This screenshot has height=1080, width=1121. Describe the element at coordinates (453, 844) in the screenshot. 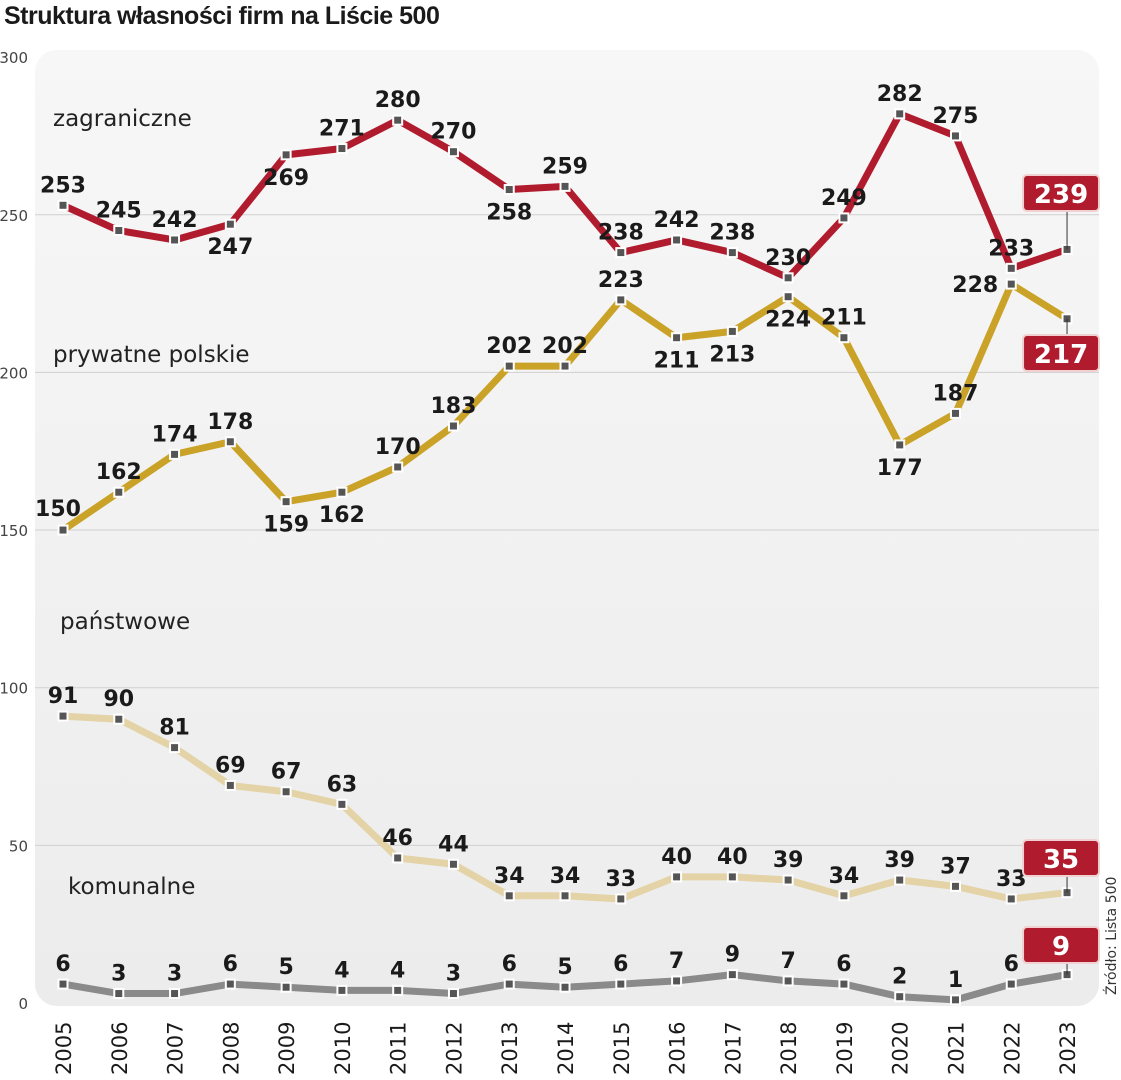

I see `data-label: 44` at that location.